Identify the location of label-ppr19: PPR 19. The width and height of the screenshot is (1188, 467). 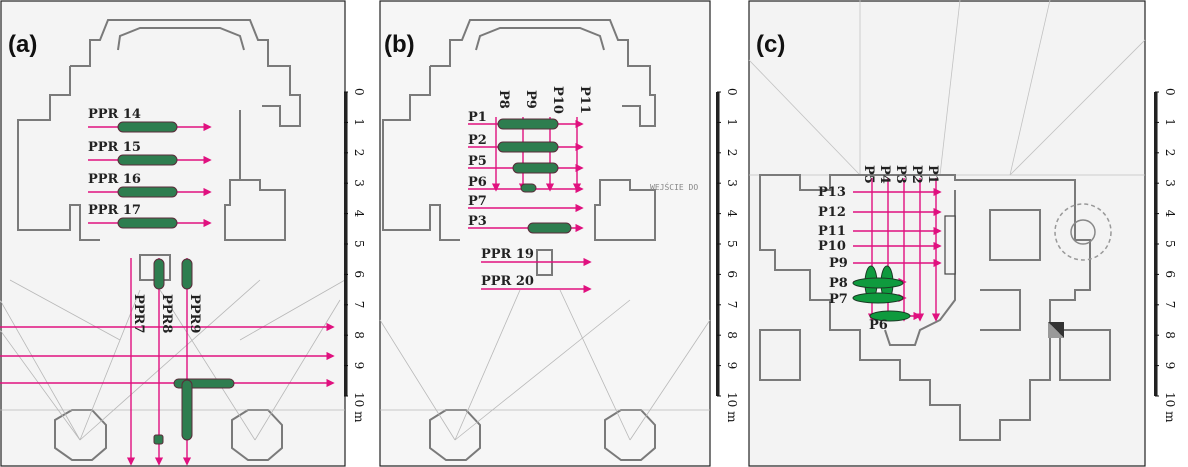
(507, 254).